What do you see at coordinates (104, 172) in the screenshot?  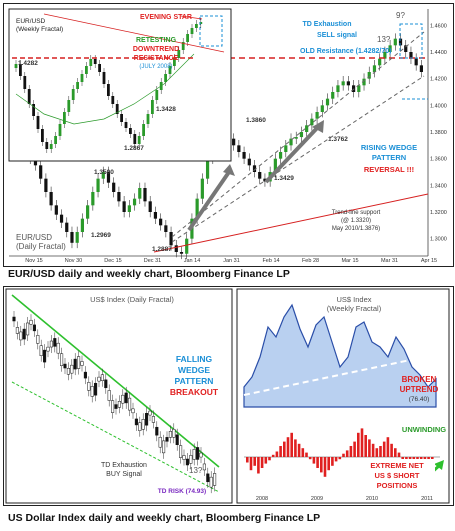 I see `price-label-2: 1.3500` at bounding box center [104, 172].